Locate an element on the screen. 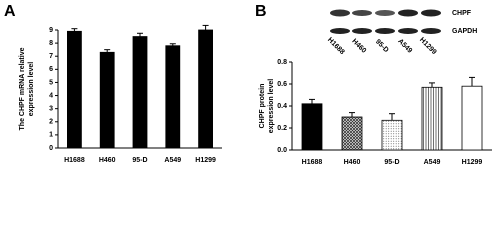  blot-row-label: GAPDH is located at coordinates (464, 31).